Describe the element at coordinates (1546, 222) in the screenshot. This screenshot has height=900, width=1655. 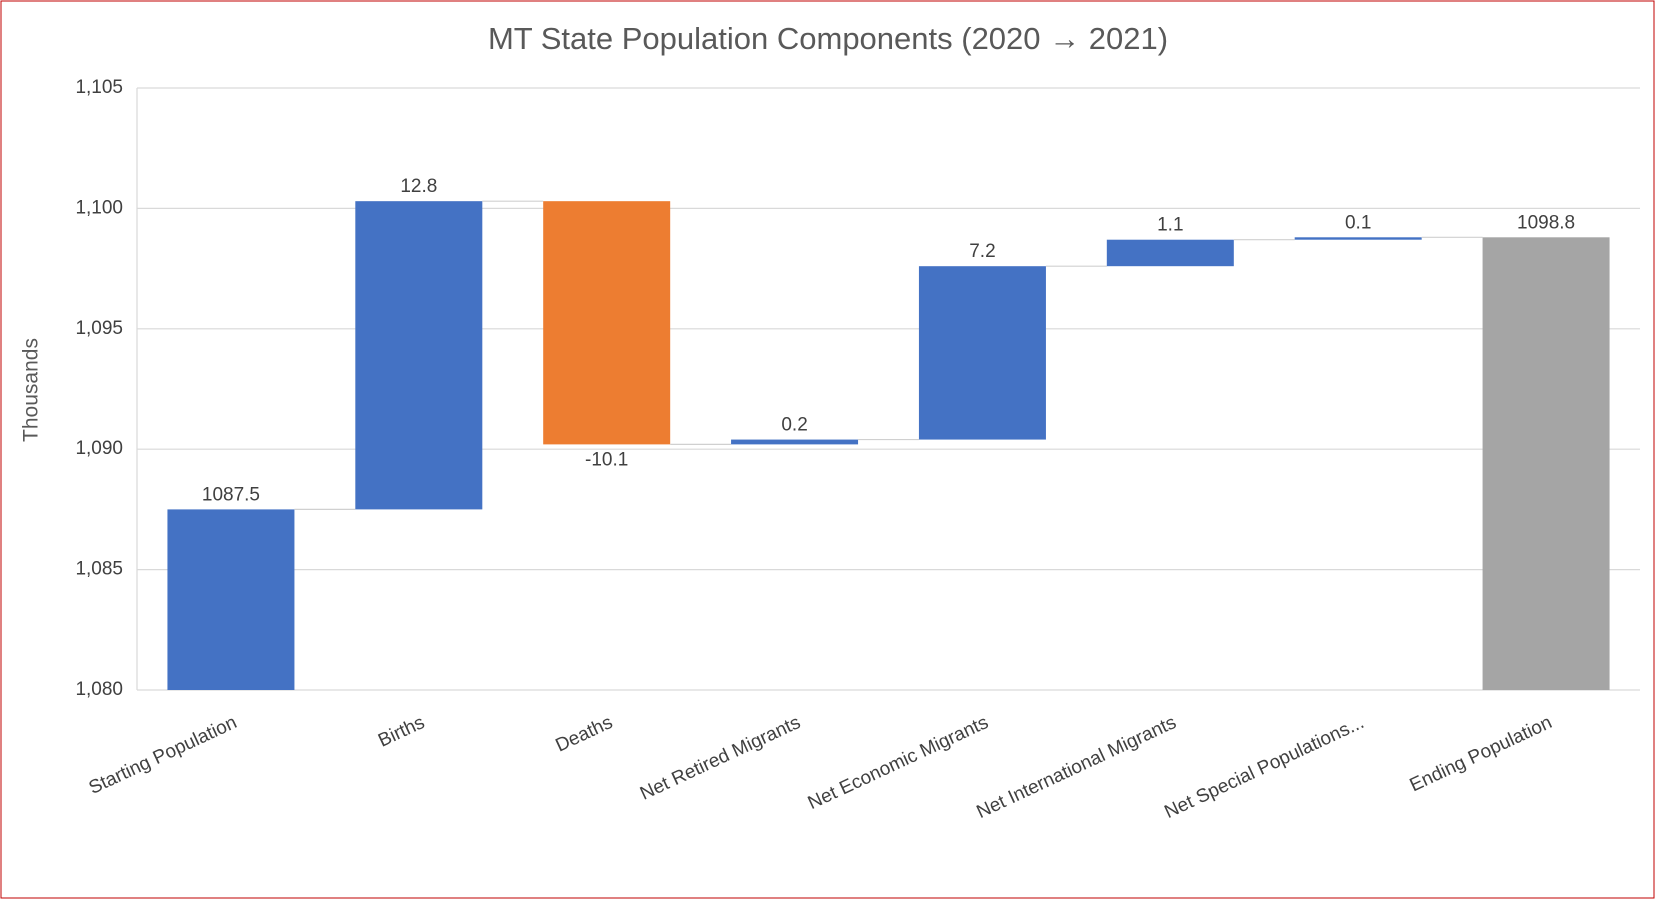
I see `data-label: 1098.8` at that location.